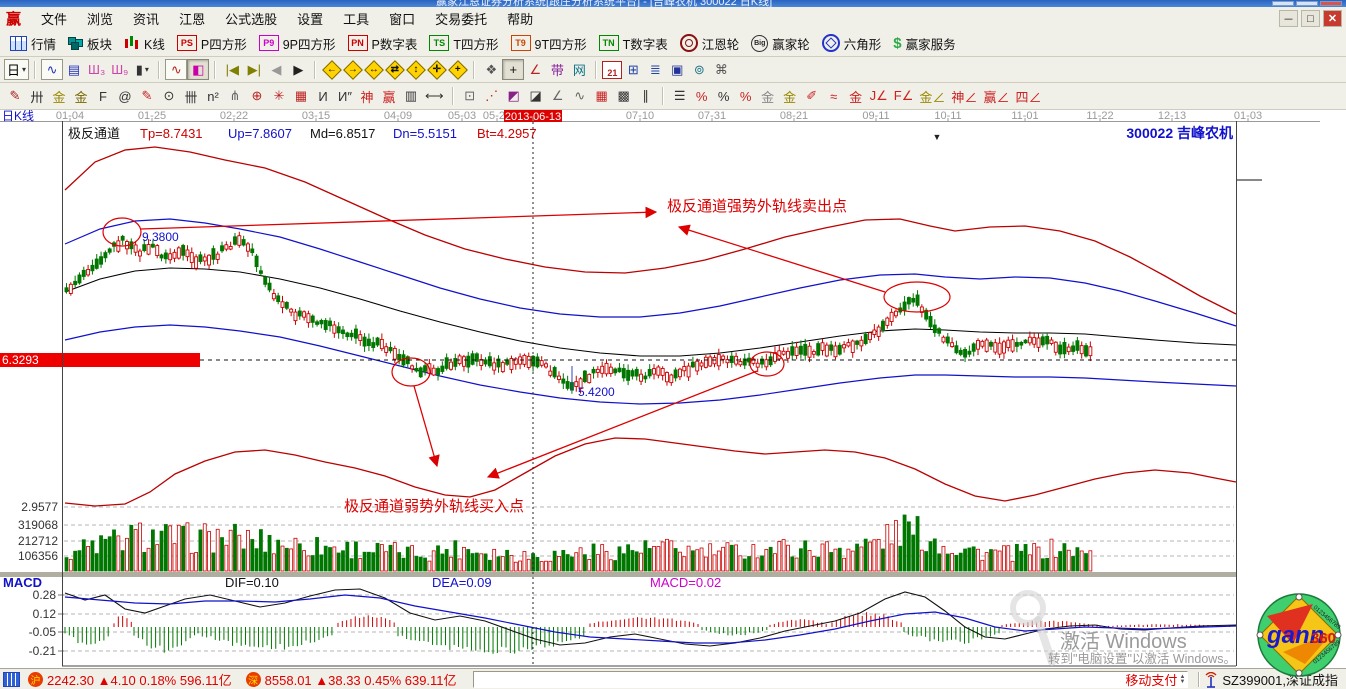 The width and height of the screenshot is (1346, 689). Describe the element at coordinates (549, 43) in the screenshot. I see `toolbar-item-7: T9 9T四方形` at that location.